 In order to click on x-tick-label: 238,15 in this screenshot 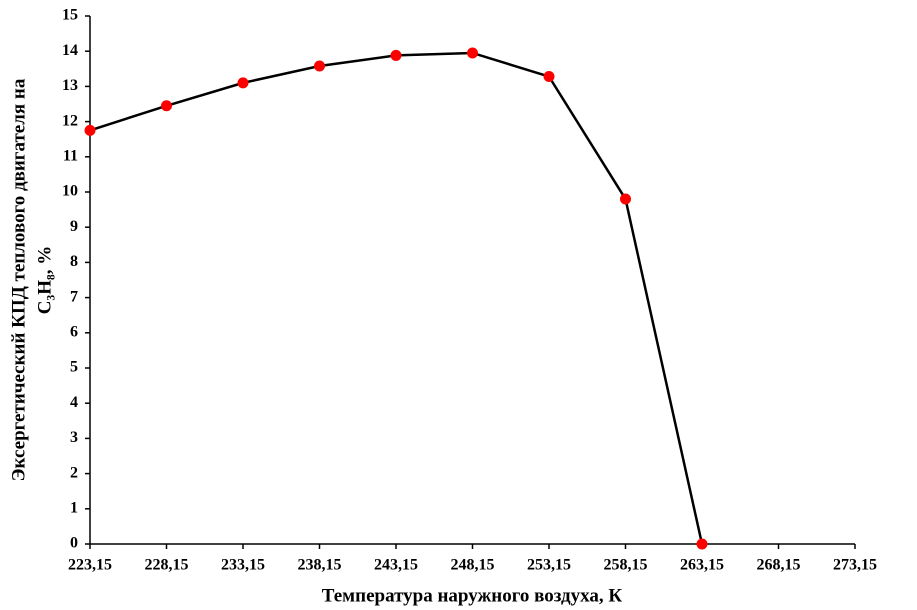, I will do `click(320, 565)`.